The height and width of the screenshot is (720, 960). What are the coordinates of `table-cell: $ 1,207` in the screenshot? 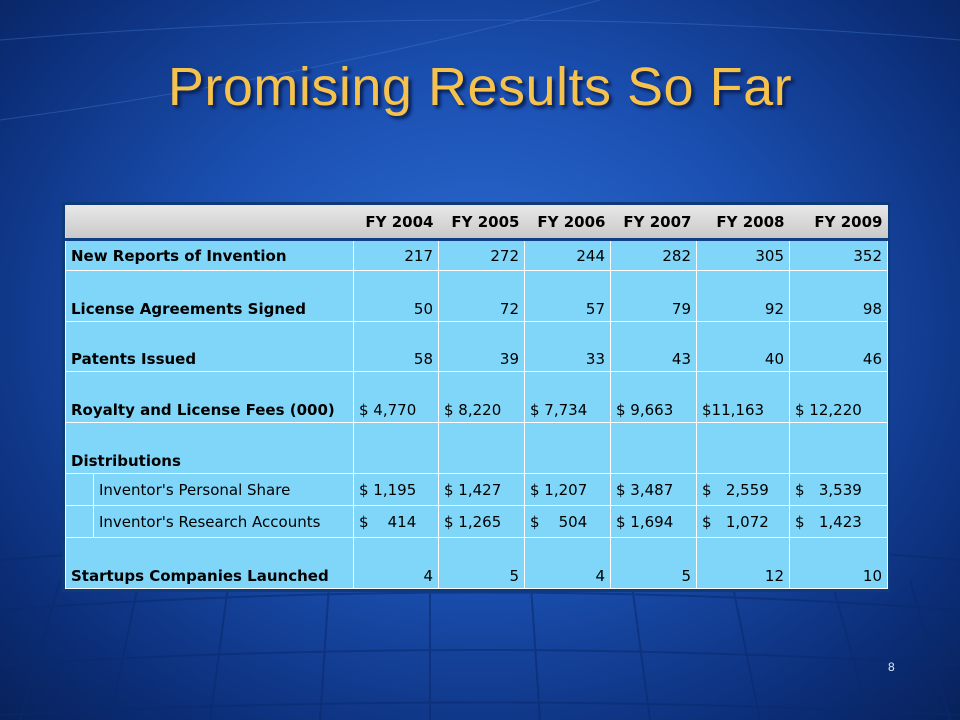 It's located at (567, 489).